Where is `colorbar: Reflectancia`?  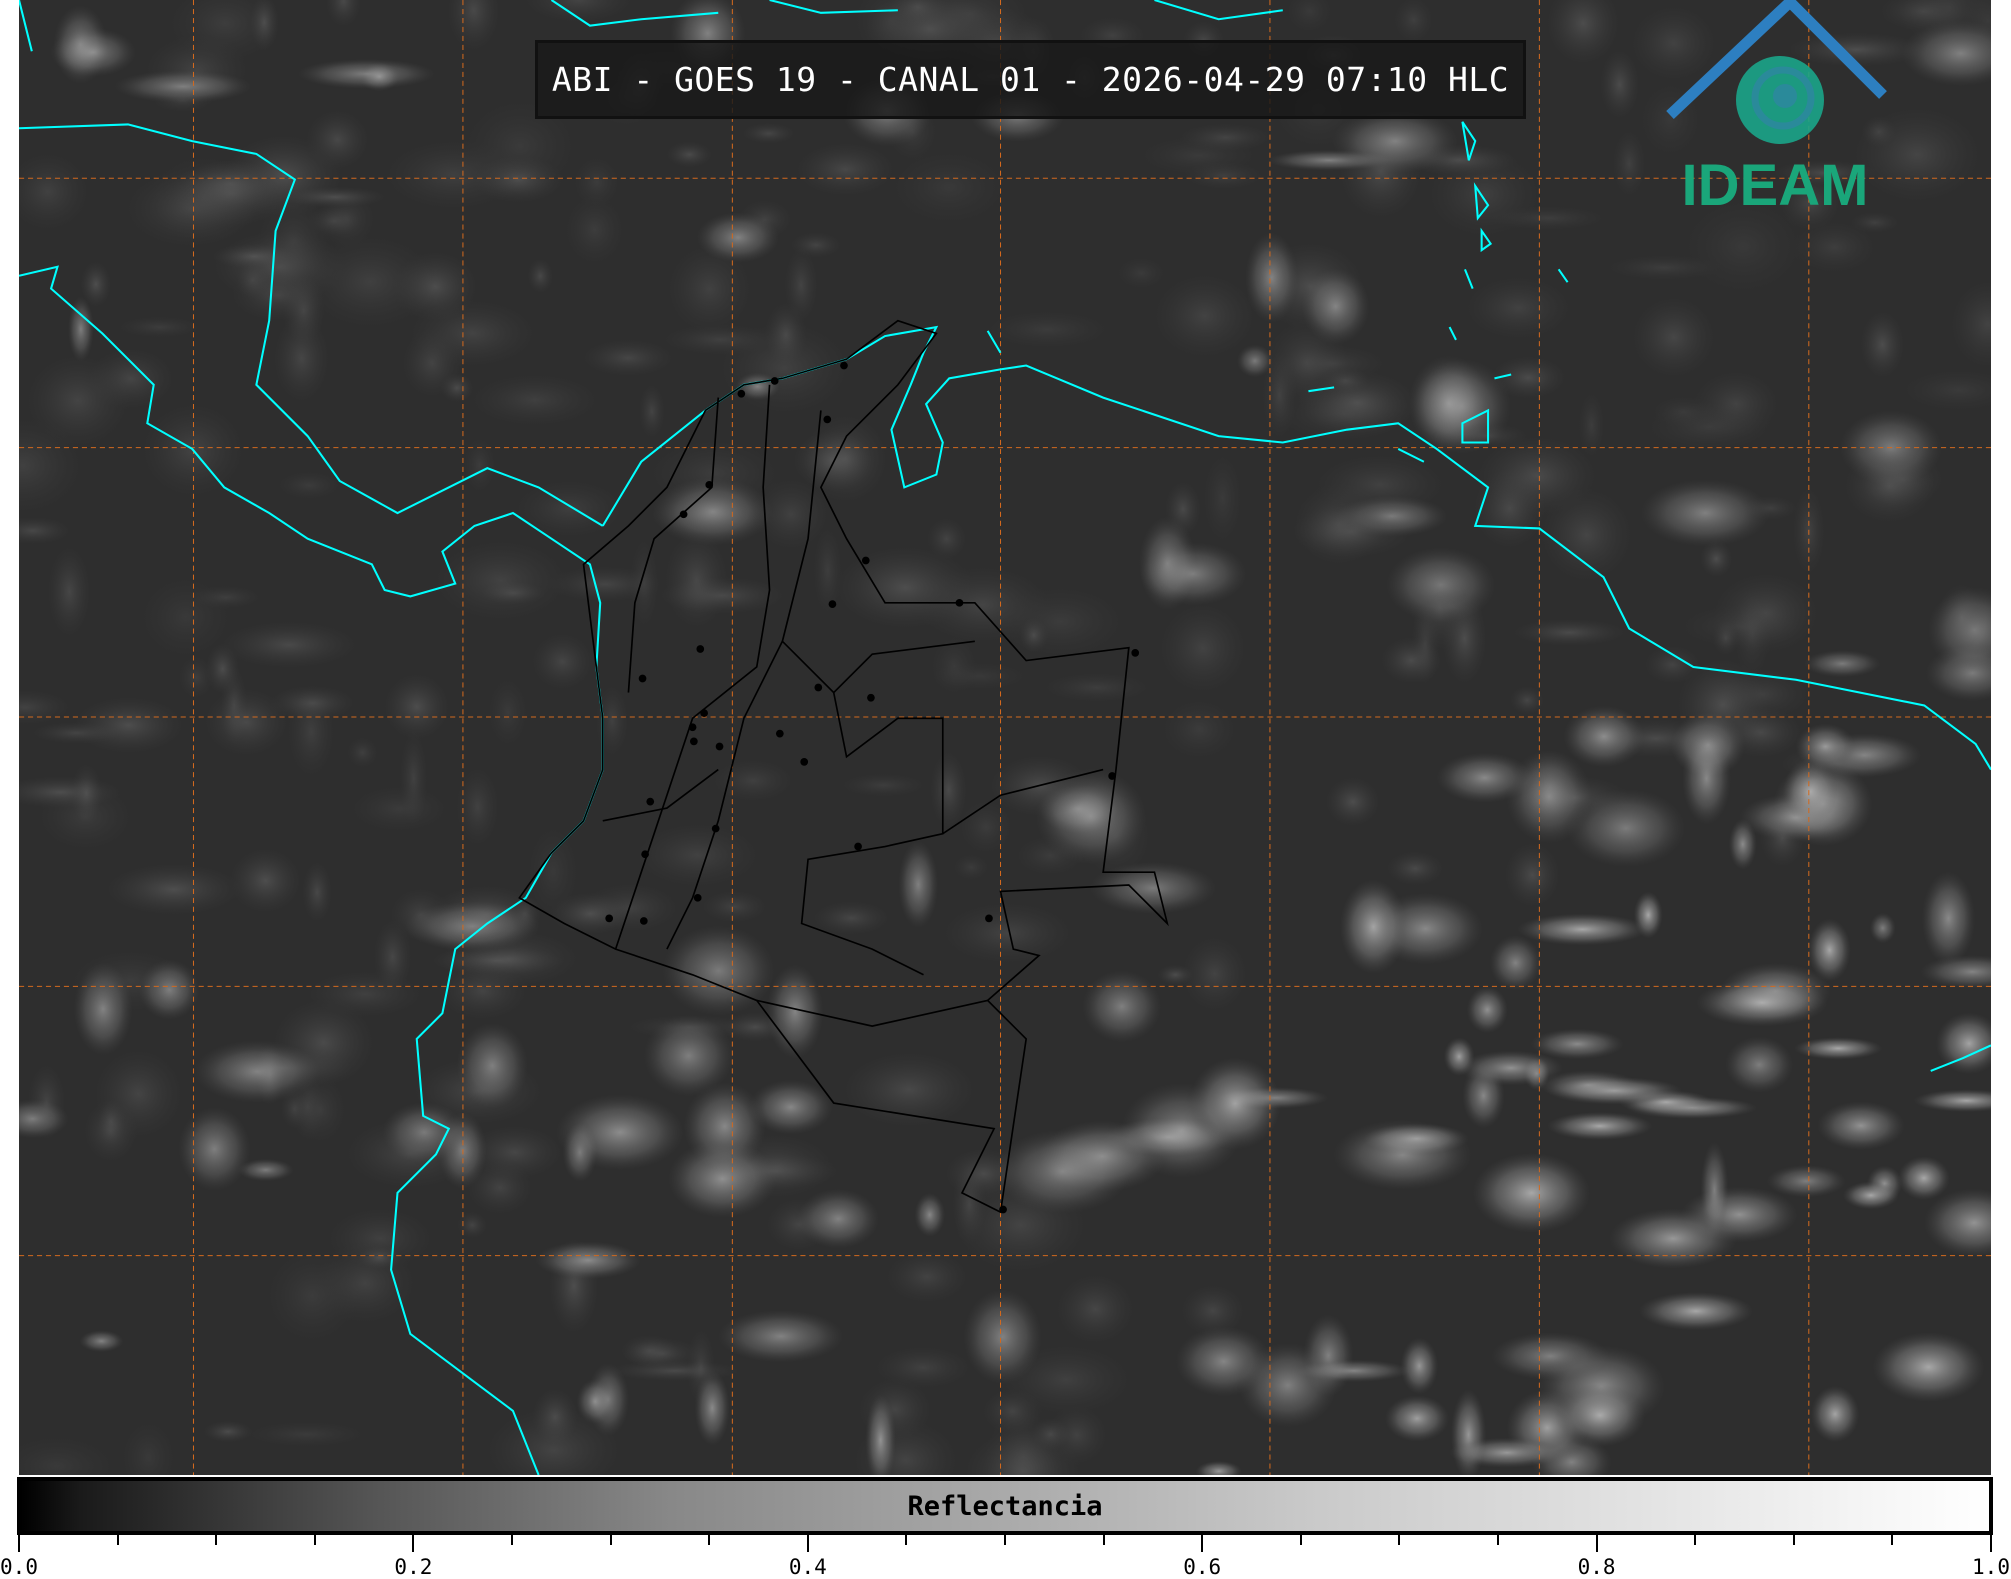 colorbar: Reflectancia is located at coordinates (1005, 1506).